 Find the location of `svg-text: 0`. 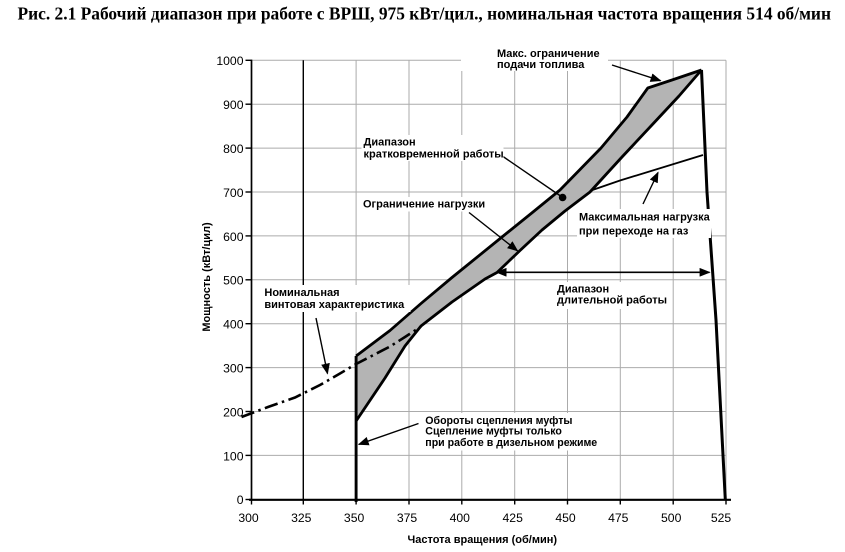

svg-text: 0 is located at coordinates (240, 500).